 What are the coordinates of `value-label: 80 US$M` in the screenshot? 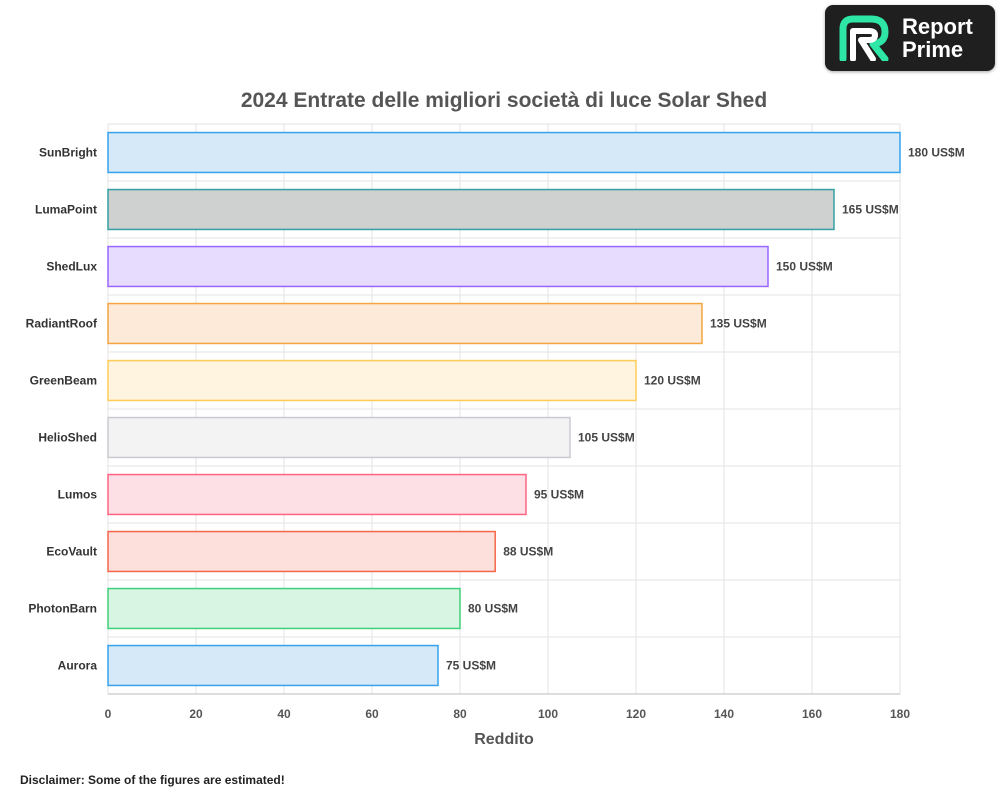 It's located at (493, 609).